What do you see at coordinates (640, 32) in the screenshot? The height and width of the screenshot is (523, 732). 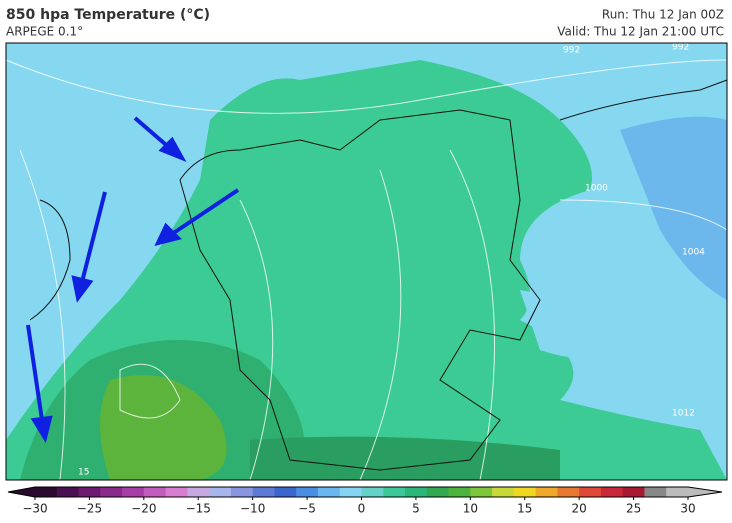 I see `valid-time: Valid: Thu 12 Jan 21:00 UTC` at bounding box center [640, 32].